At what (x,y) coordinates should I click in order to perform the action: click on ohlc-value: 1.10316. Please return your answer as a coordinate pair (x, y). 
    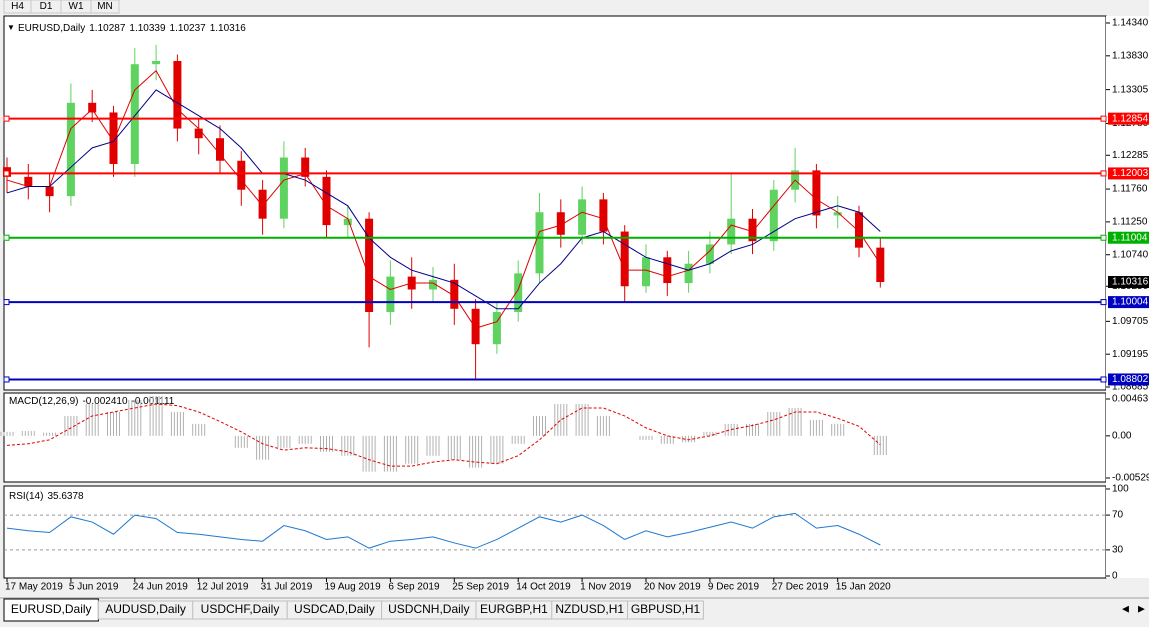
    Looking at the image, I should click on (228, 28).